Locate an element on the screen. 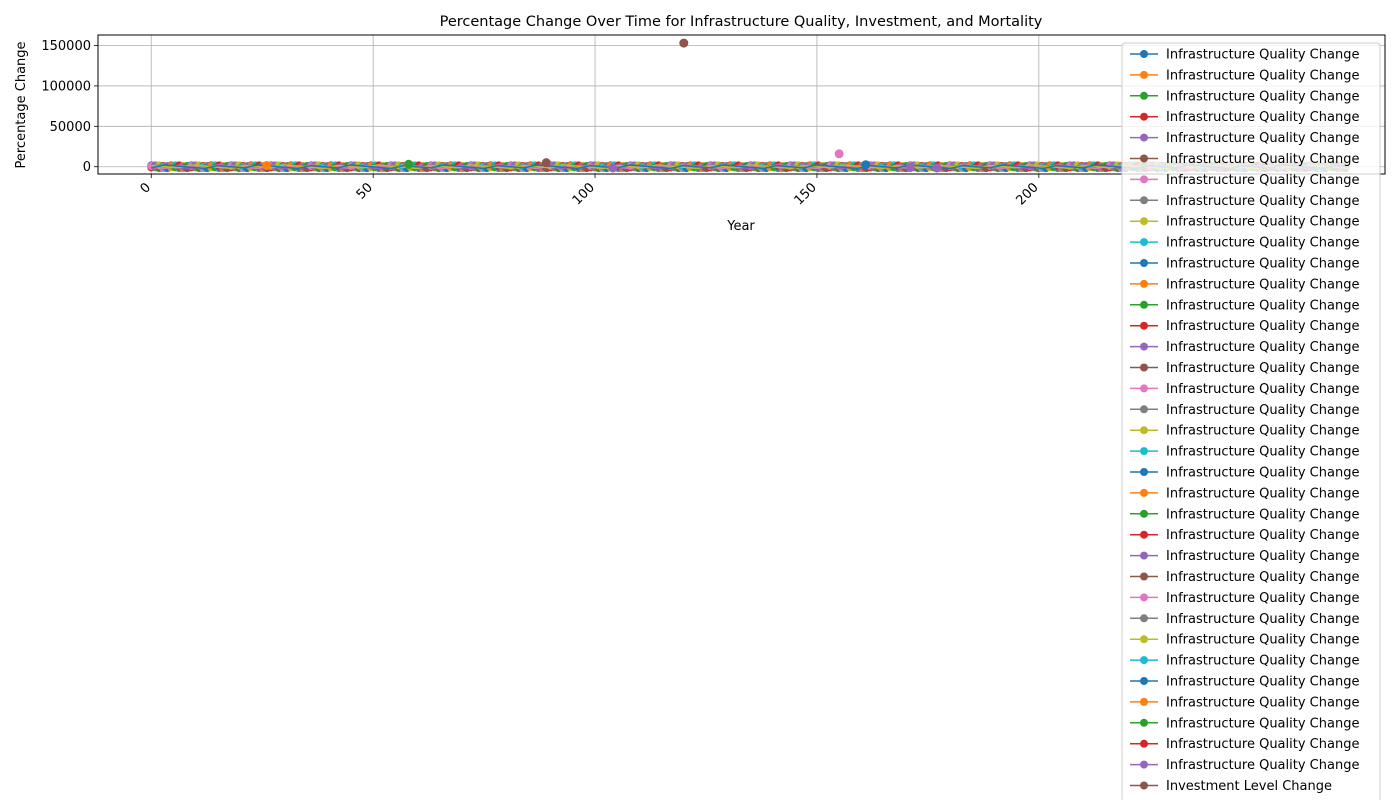 The image size is (1400, 800). y-tick-label: 50000 is located at coordinates (70, 127).